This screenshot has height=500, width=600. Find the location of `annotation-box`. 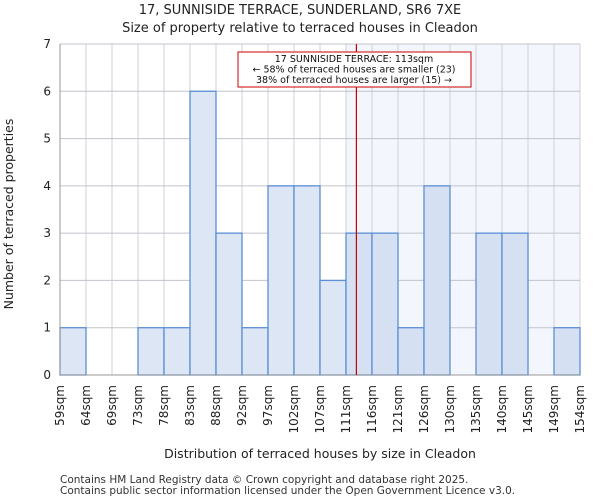

annotation-box is located at coordinates (354, 69).